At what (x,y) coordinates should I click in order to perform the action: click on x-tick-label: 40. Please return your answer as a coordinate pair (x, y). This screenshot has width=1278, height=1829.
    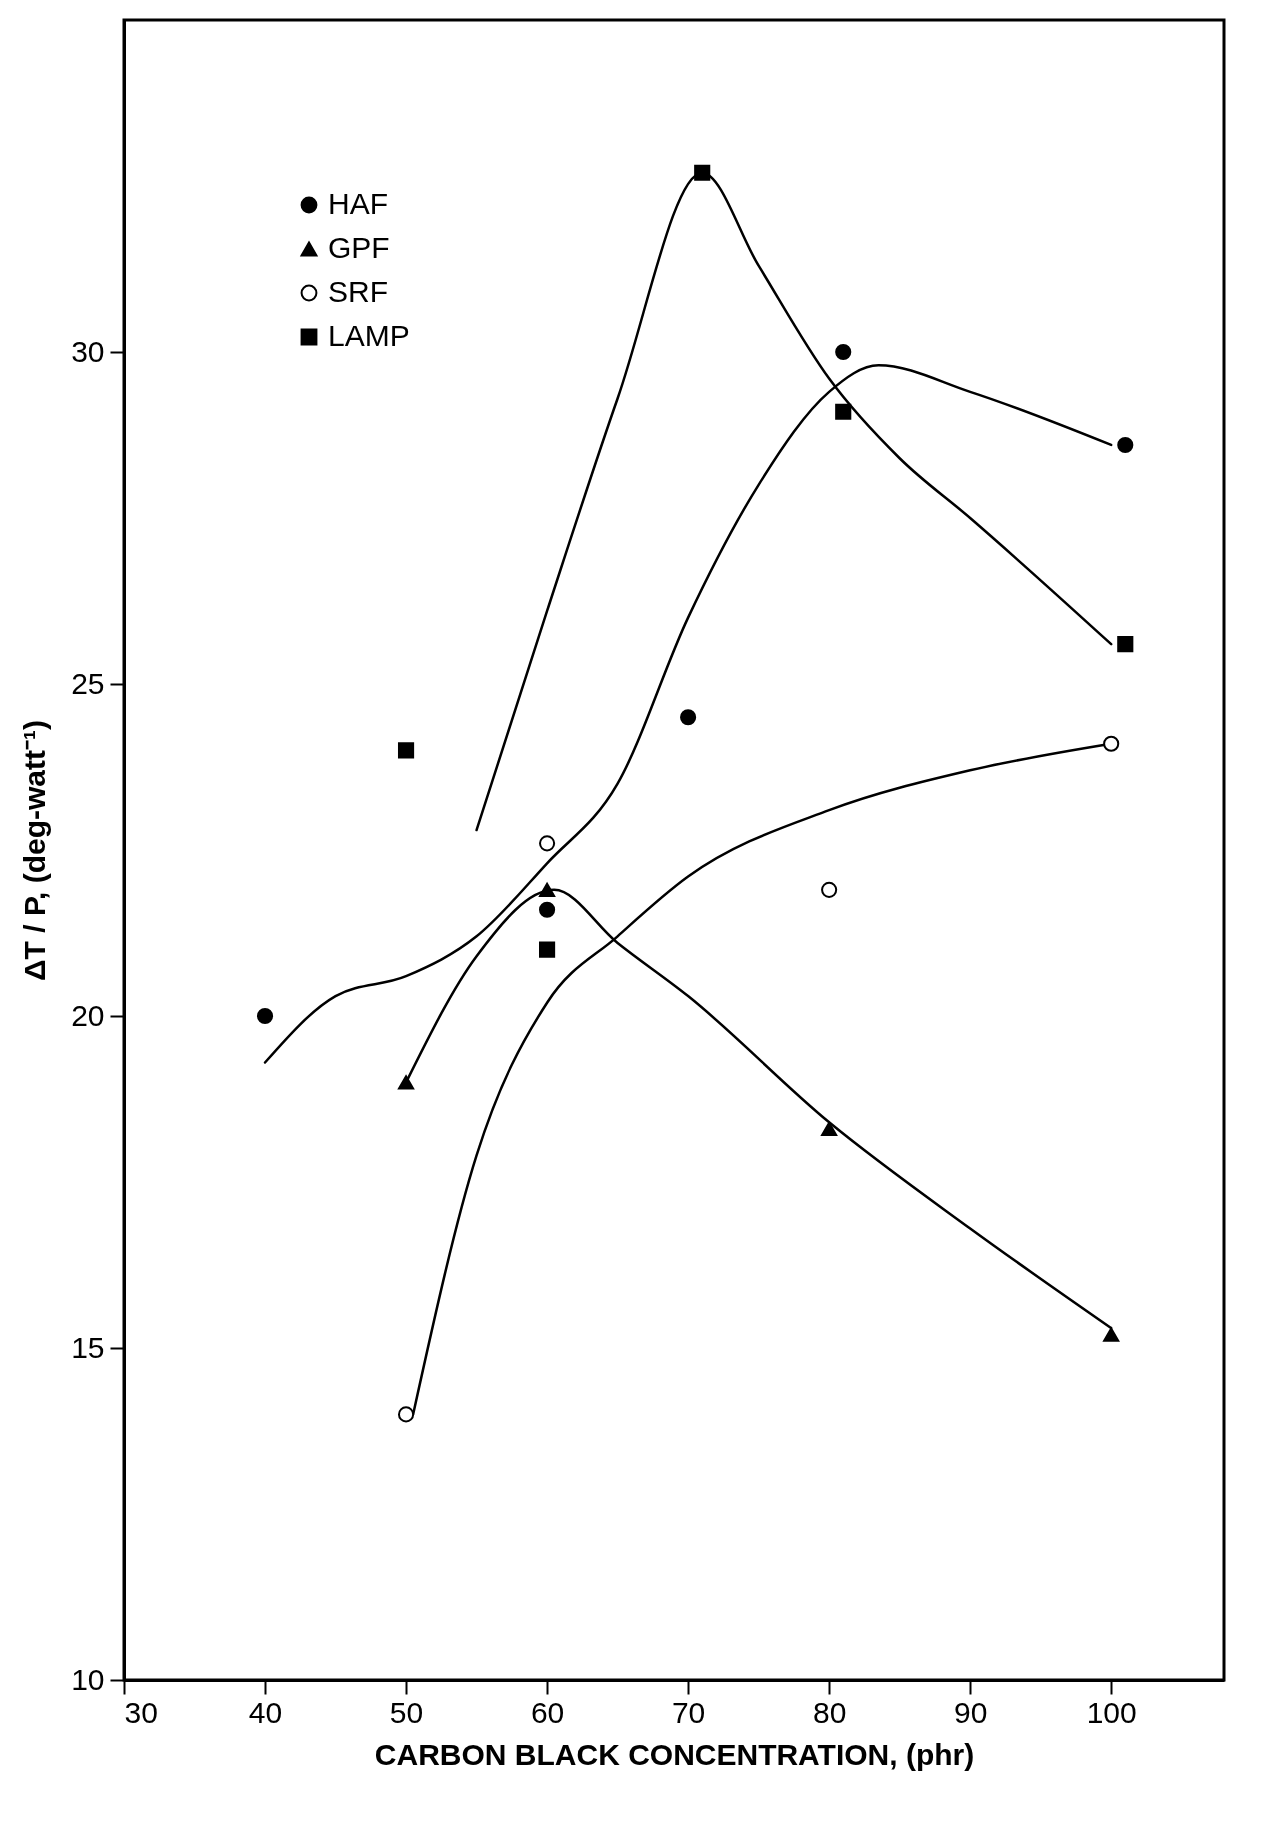
    Looking at the image, I should click on (265, 1712).